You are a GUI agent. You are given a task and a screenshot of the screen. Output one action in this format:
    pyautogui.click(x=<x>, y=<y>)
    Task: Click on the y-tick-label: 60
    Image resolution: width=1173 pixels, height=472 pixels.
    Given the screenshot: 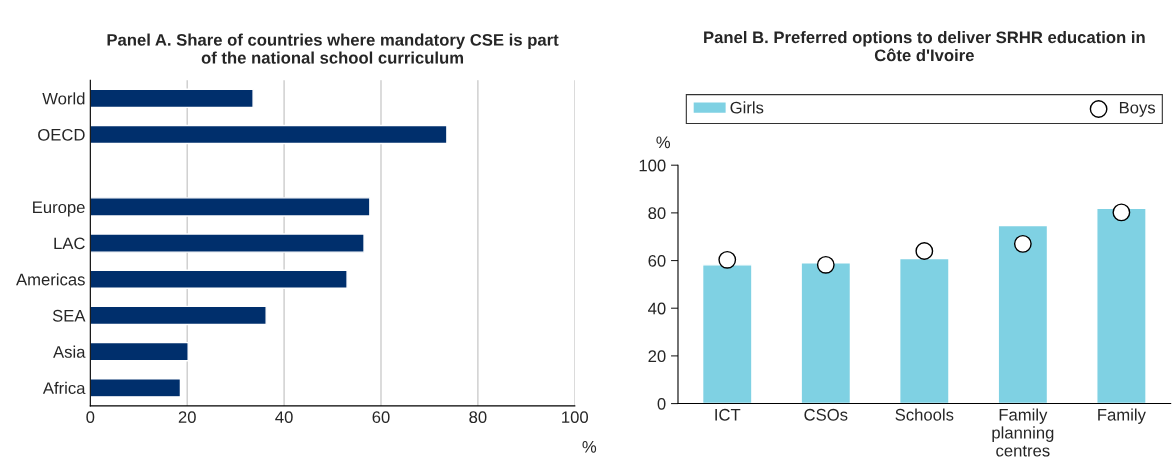 What is the action you would take?
    pyautogui.click(x=657, y=260)
    